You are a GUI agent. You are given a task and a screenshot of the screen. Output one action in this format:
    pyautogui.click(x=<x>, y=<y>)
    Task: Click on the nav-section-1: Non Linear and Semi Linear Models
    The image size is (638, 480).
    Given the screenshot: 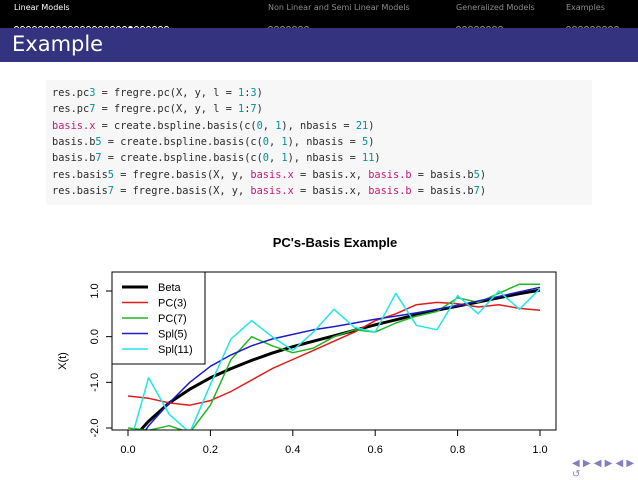 What is the action you would take?
    pyautogui.click(x=339, y=7)
    